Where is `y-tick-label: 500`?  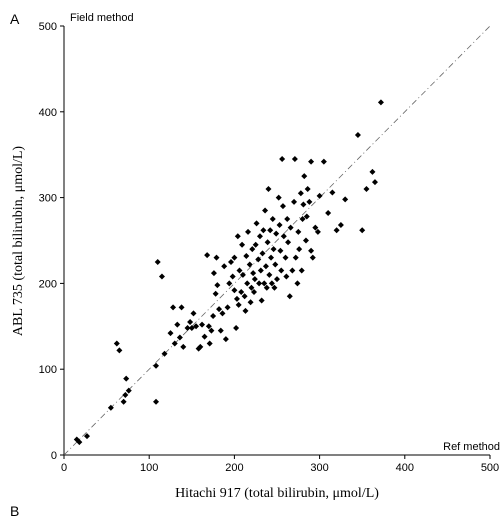 y-tick-label: 500 is located at coordinates (48, 27).